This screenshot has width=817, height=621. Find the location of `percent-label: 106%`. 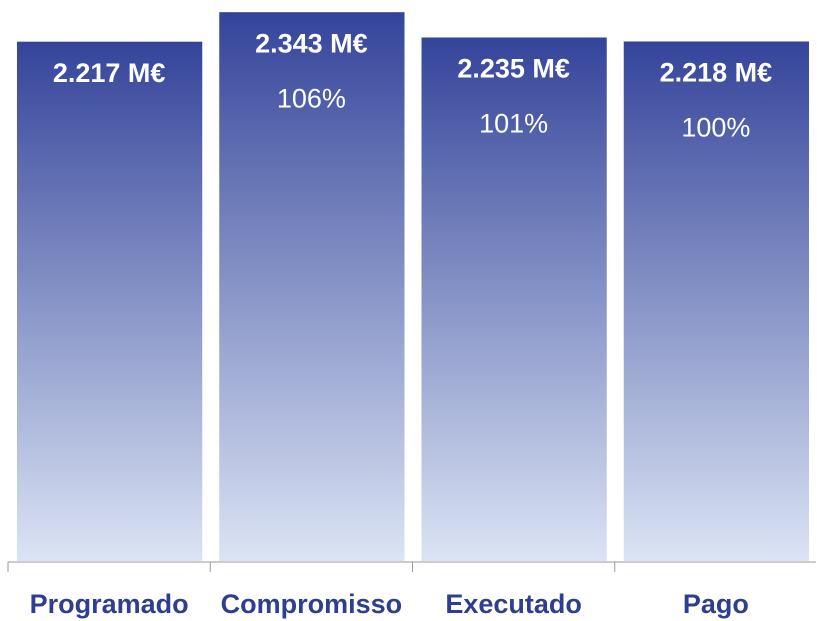

percent-label: 106% is located at coordinates (311, 98).